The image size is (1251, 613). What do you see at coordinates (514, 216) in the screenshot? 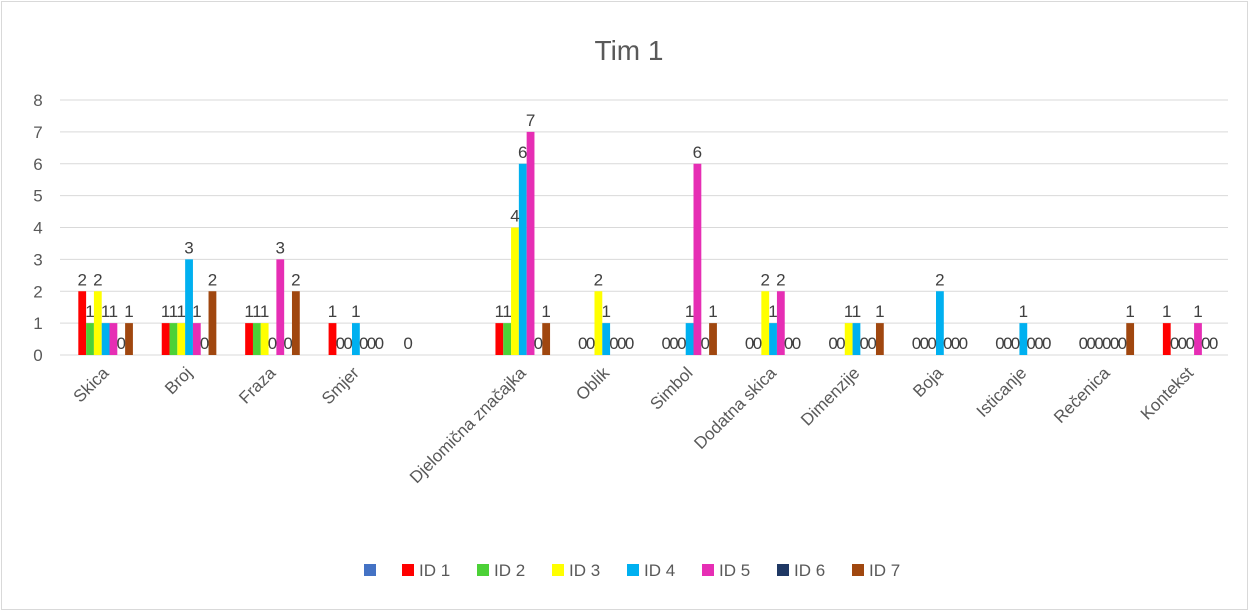
I see `data-label: 4` at bounding box center [514, 216].